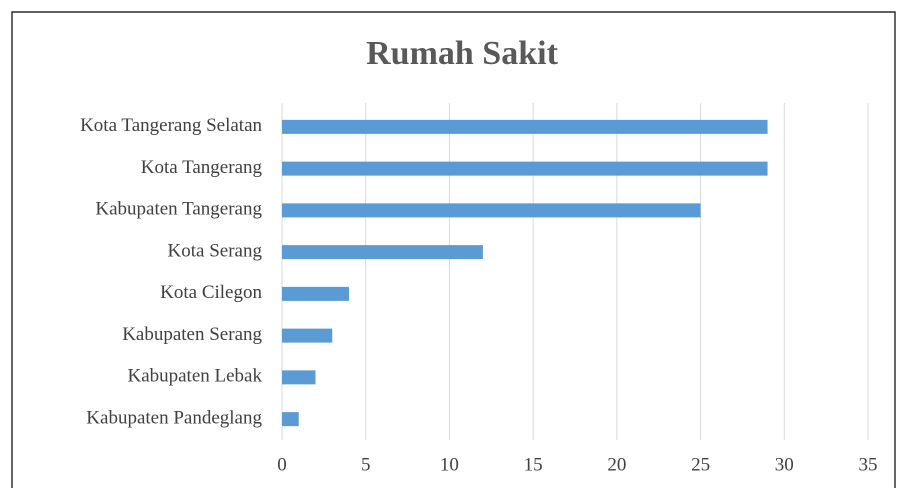 Image resolution: width=897 pixels, height=488 pixels. I want to click on y-tick-label: Kabupaten Tangerang, so click(178, 209).